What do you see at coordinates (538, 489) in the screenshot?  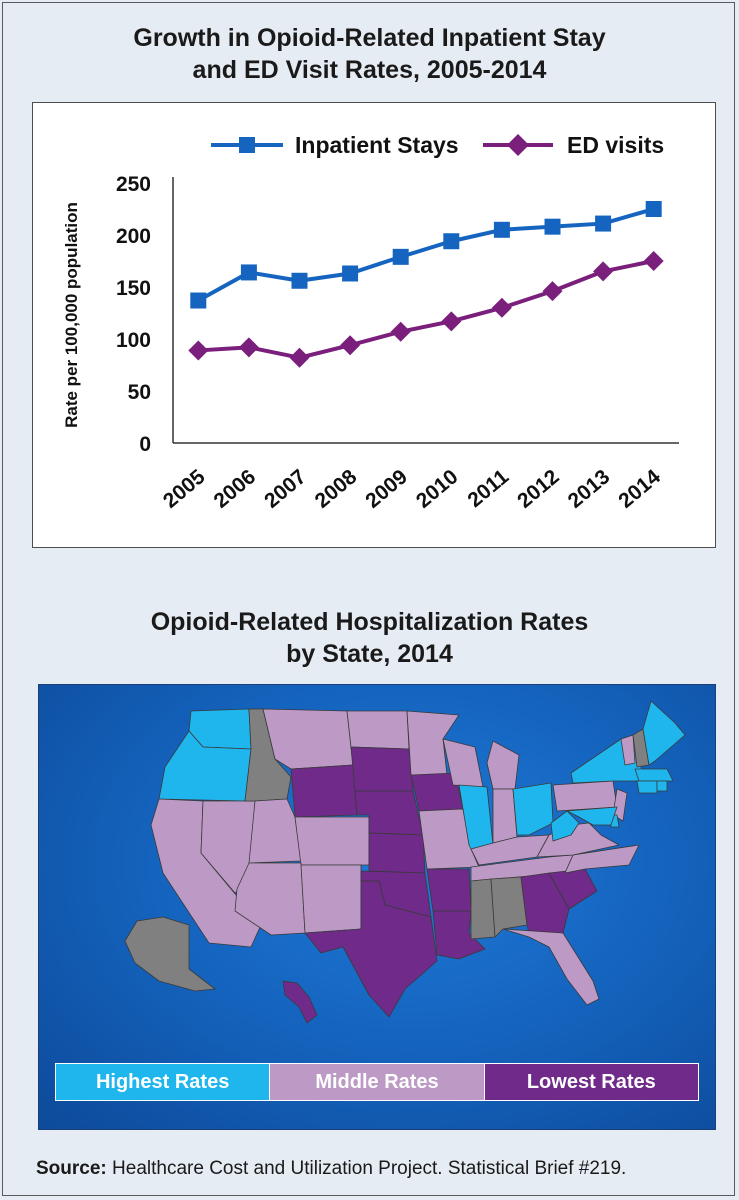 I see `x-tick-label: 2012` at bounding box center [538, 489].